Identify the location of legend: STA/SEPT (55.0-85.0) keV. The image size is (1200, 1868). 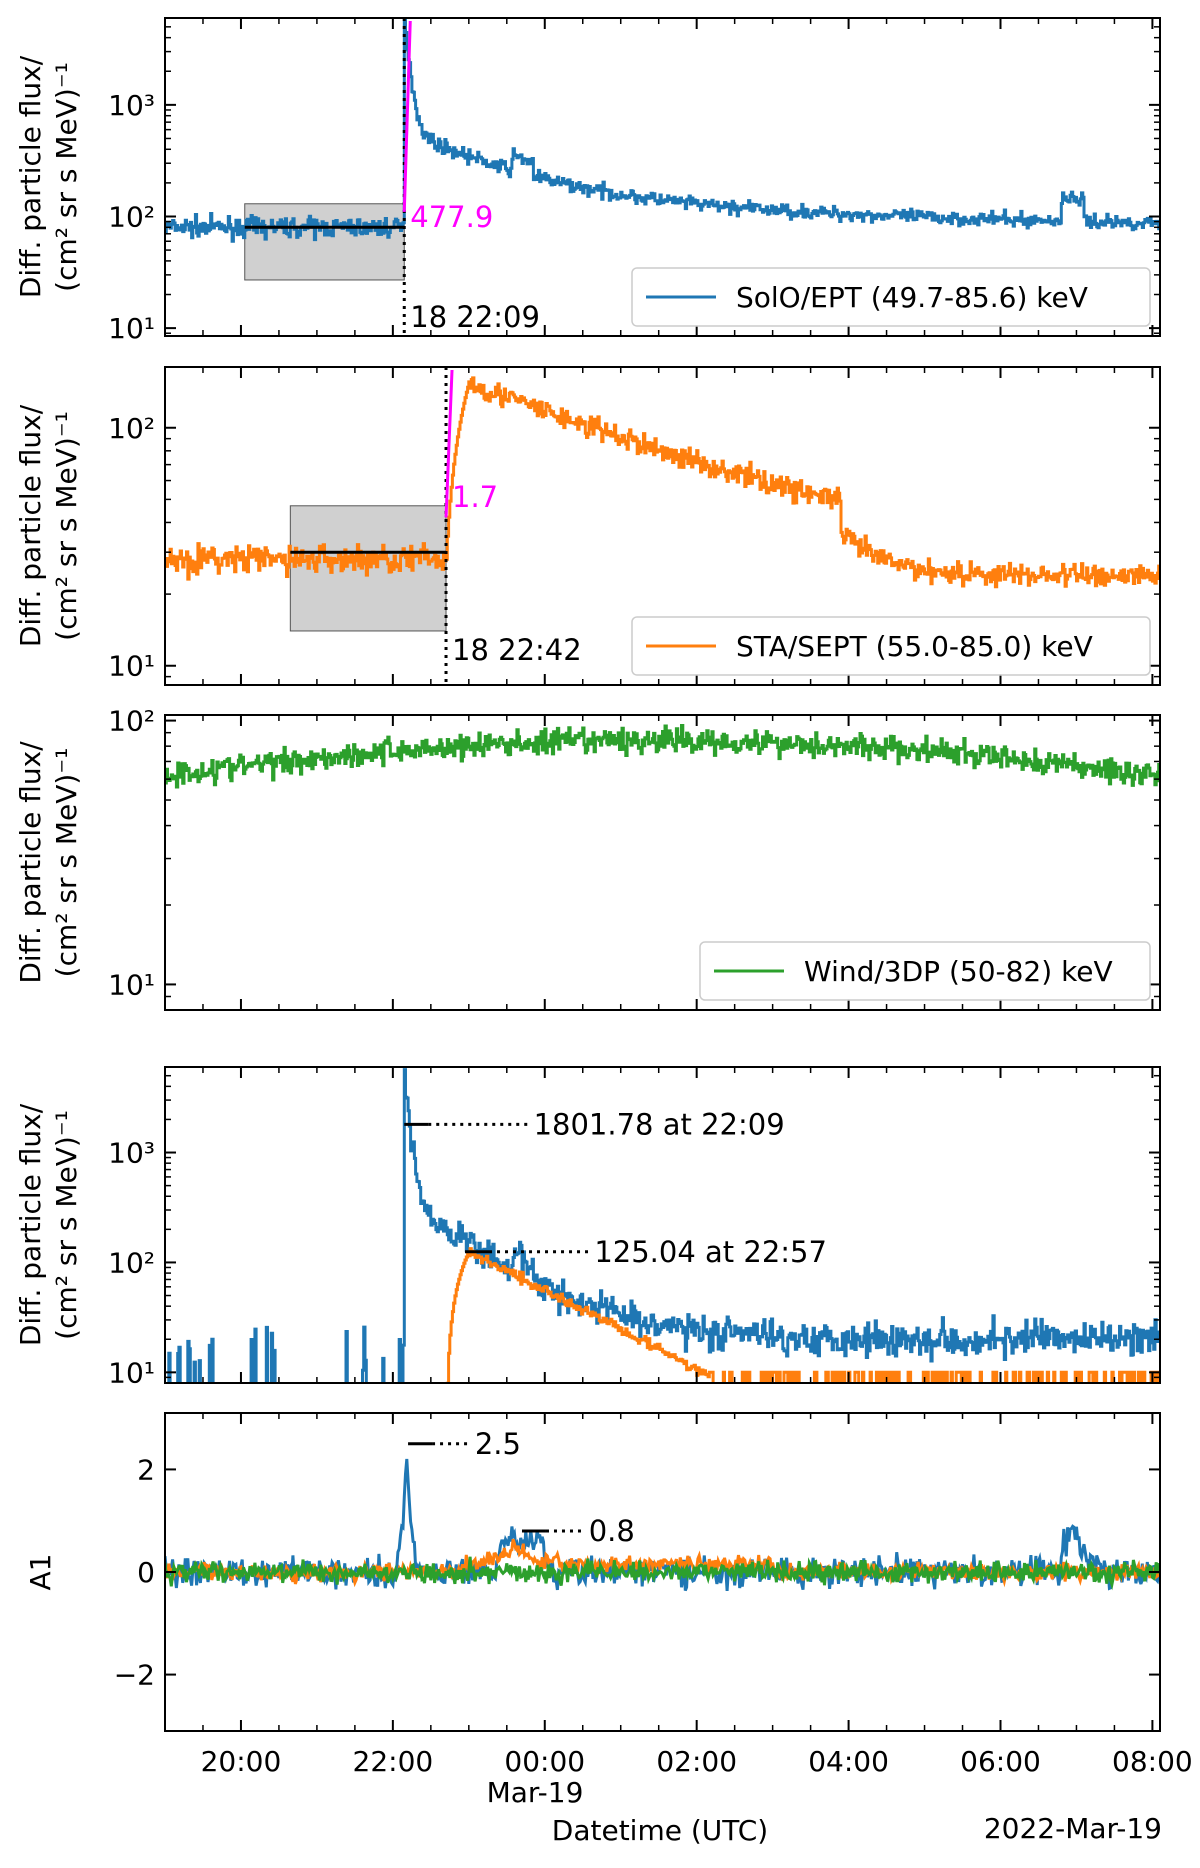
(891, 646).